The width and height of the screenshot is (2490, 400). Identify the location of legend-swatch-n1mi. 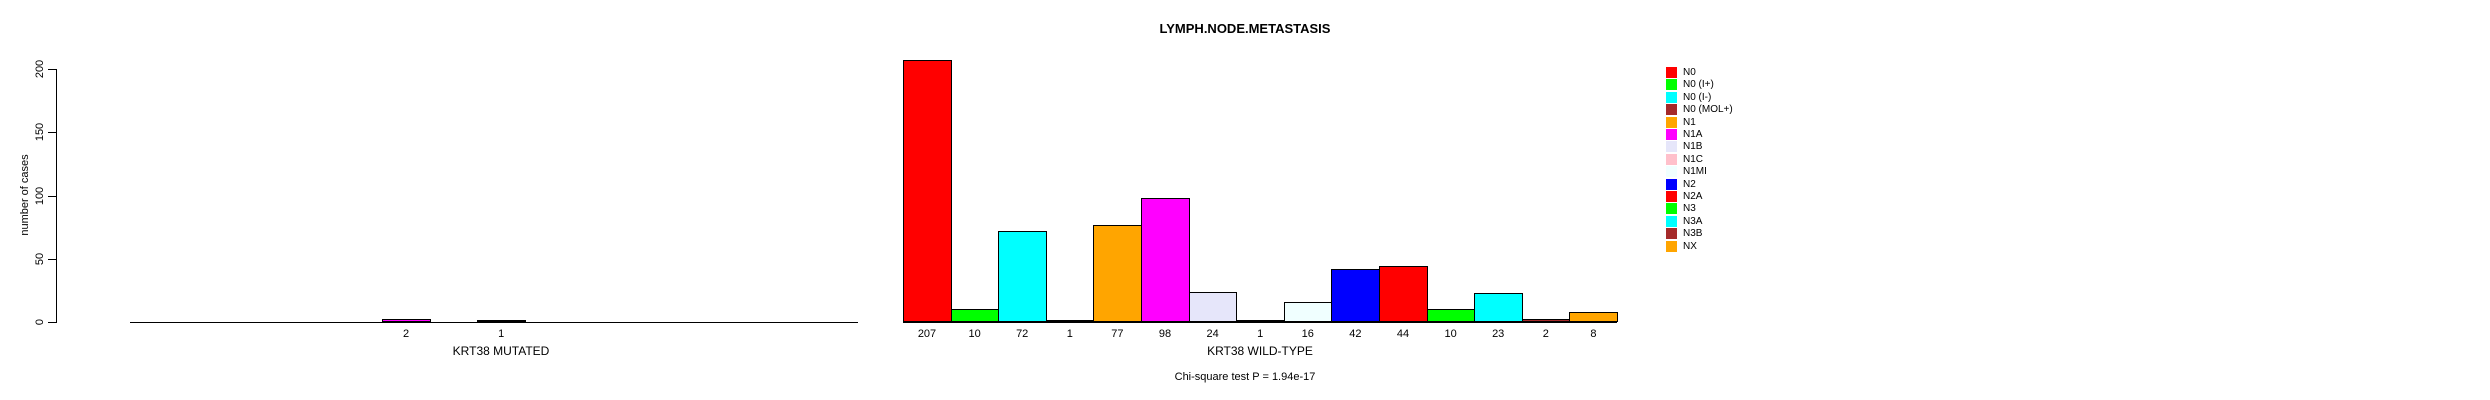
(1671, 172).